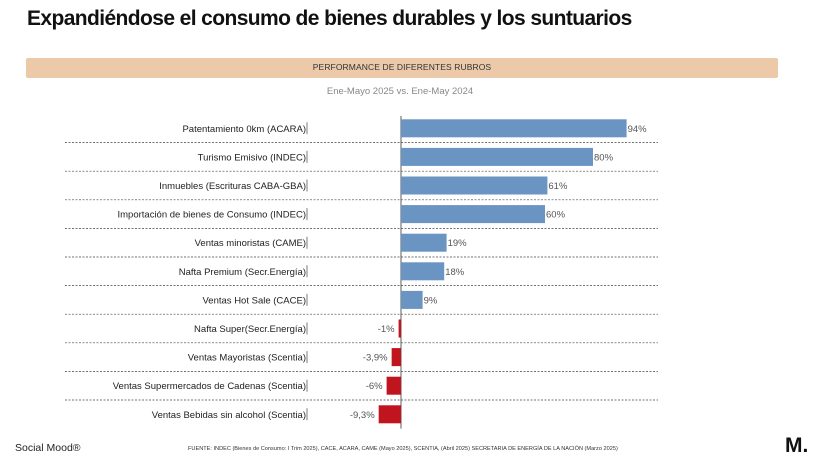 This screenshot has width=822, height=464. What do you see at coordinates (211, 215) in the screenshot?
I see `category-label: Importación de bienes de Consumo (INDEC)` at bounding box center [211, 215].